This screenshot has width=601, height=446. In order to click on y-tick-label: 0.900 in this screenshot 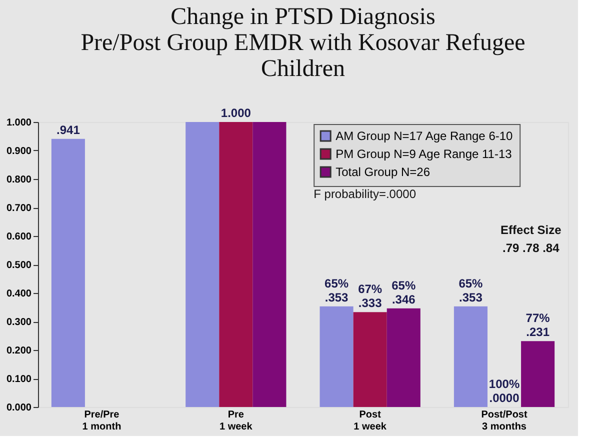, I will do `click(19, 151)`.